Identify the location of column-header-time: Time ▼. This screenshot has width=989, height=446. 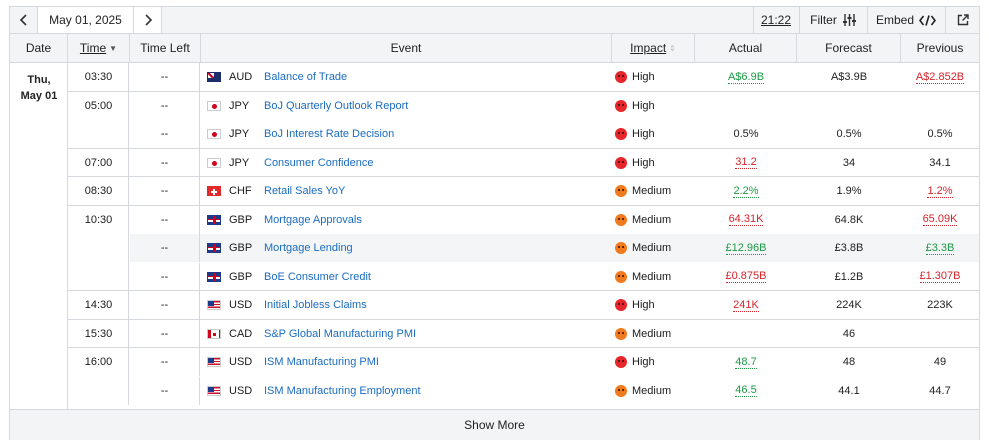
(99, 48).